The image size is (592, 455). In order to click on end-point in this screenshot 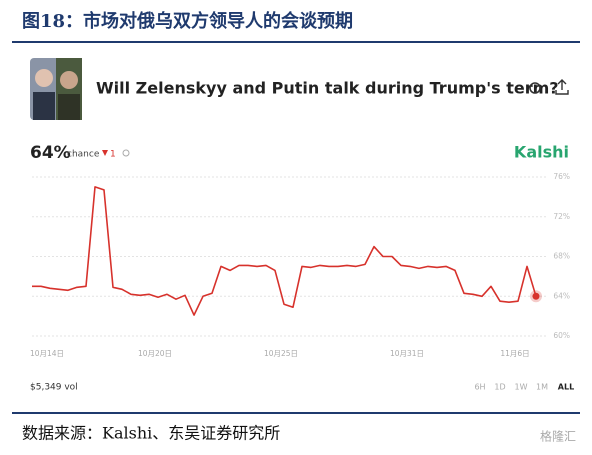, I will do `click(536, 296)`.